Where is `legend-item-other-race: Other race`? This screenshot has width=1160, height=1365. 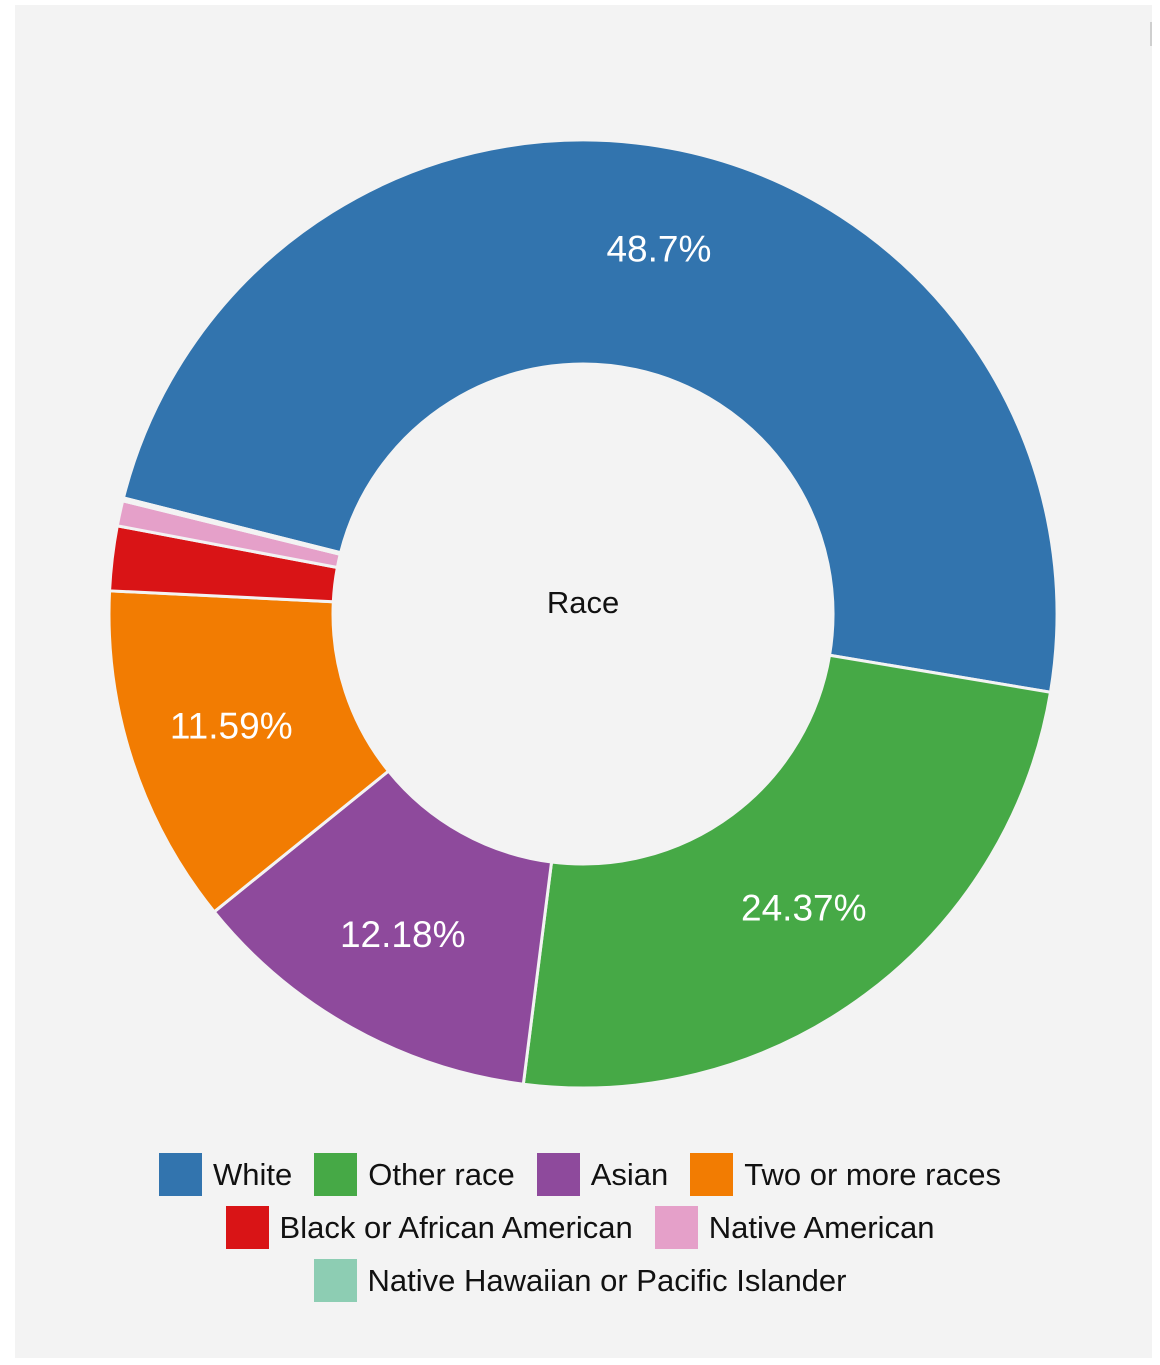
legend-item-other-race: Other race is located at coordinates (414, 1174).